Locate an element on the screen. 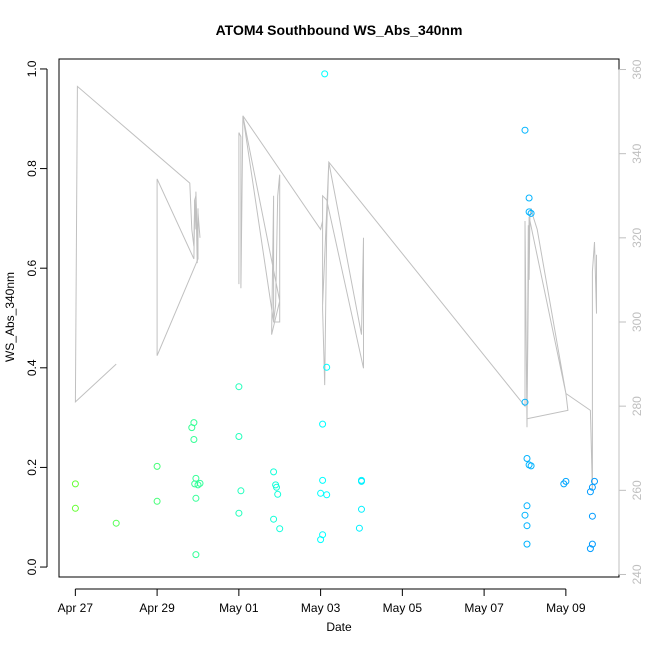  x-tick-label: Apr 29 is located at coordinates (157, 608).